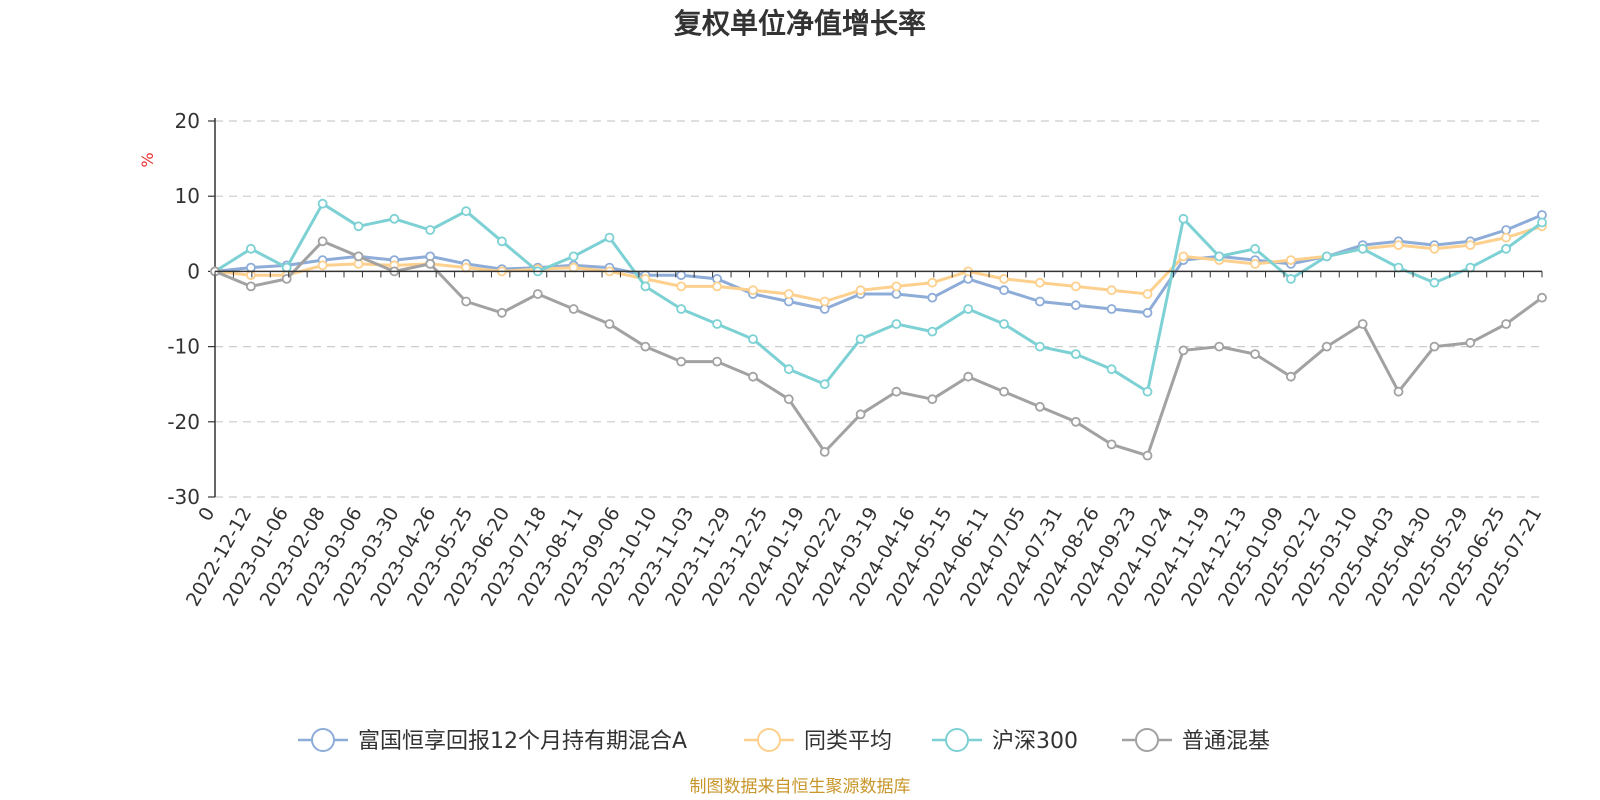 This screenshot has height=800, width=1600. Describe the element at coordinates (183, 497) in the screenshot. I see `y-tick-label: -30` at that location.